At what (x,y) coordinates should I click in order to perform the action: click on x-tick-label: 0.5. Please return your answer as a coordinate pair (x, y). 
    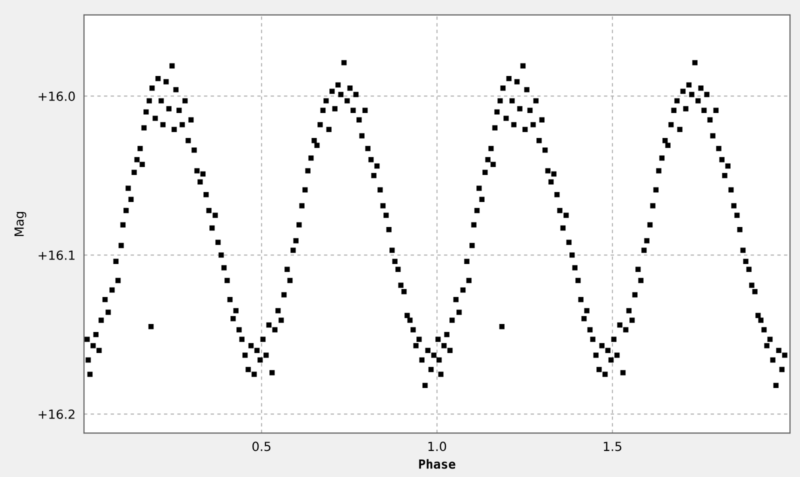
    Looking at the image, I should click on (261, 447).